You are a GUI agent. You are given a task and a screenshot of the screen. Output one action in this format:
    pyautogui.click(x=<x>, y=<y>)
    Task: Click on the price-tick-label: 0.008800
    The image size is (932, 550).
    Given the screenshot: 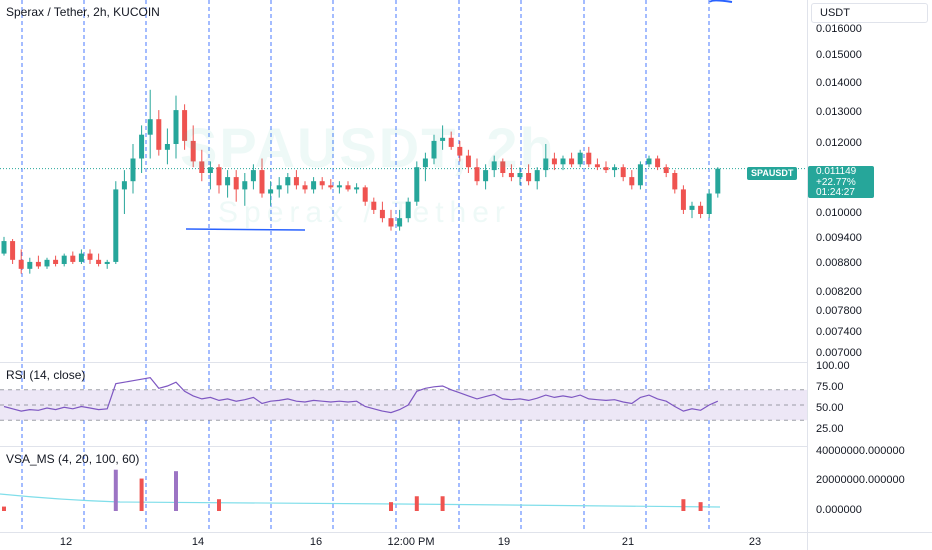 What is the action you would take?
    pyautogui.click(x=839, y=263)
    